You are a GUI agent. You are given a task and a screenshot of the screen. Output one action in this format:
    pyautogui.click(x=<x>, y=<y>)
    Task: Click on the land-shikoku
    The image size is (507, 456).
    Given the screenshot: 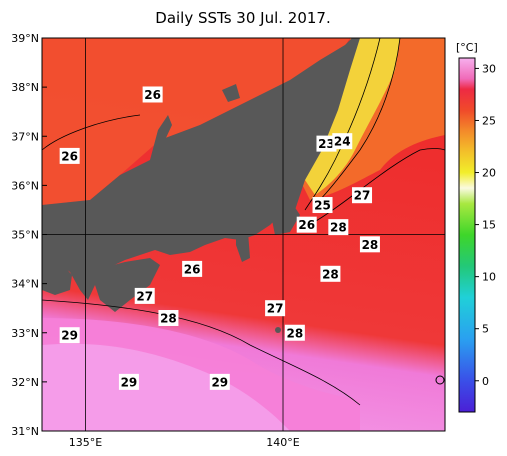 What is the action you would take?
    pyautogui.click(x=57, y=278)
    